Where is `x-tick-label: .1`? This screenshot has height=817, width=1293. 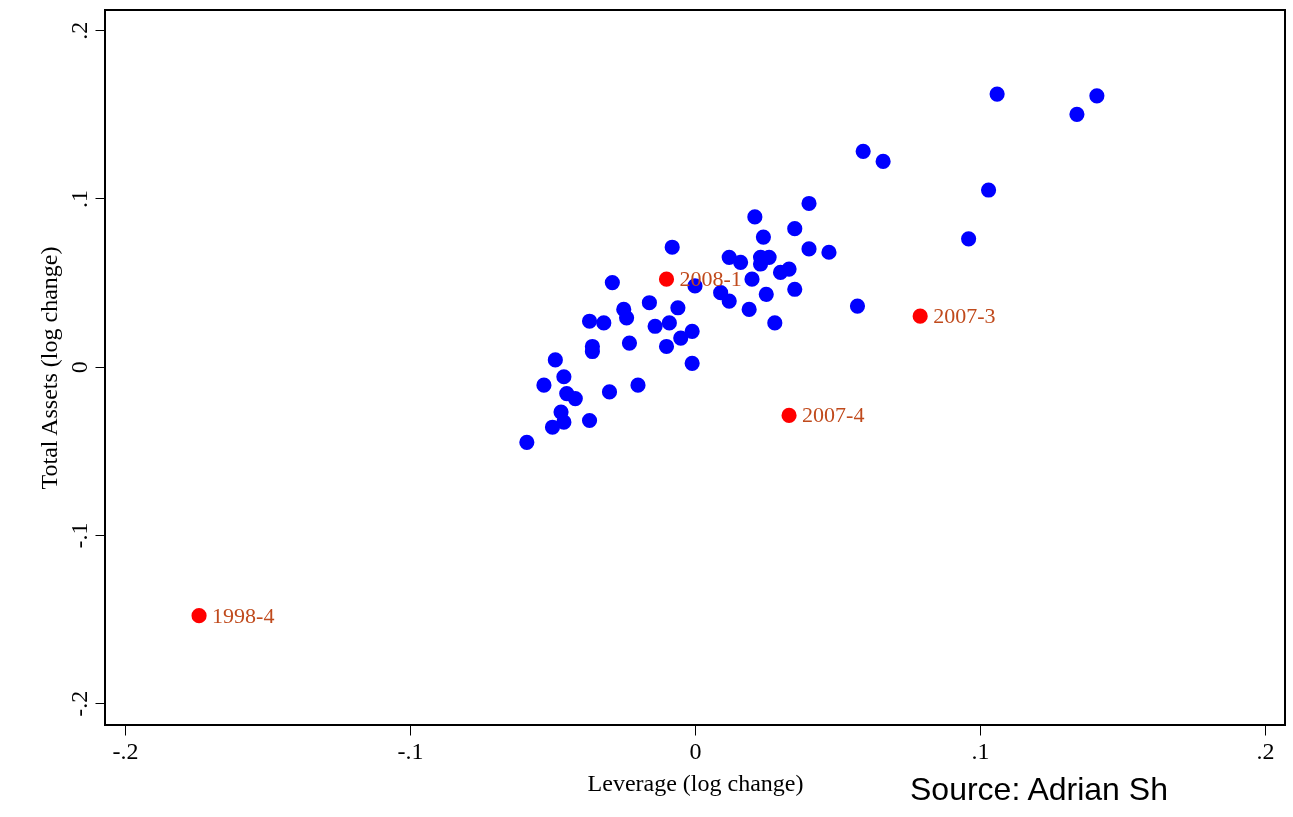 x-tick-label: .1 is located at coordinates (980, 750).